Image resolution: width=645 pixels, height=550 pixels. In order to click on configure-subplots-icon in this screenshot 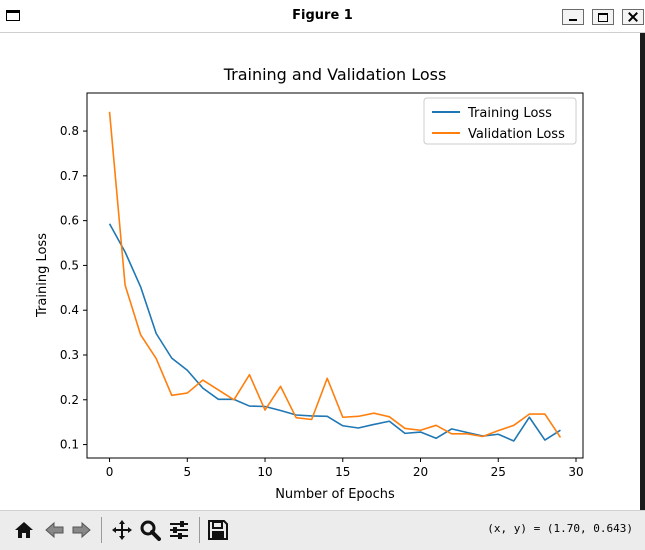, I will do `click(179, 530)`.